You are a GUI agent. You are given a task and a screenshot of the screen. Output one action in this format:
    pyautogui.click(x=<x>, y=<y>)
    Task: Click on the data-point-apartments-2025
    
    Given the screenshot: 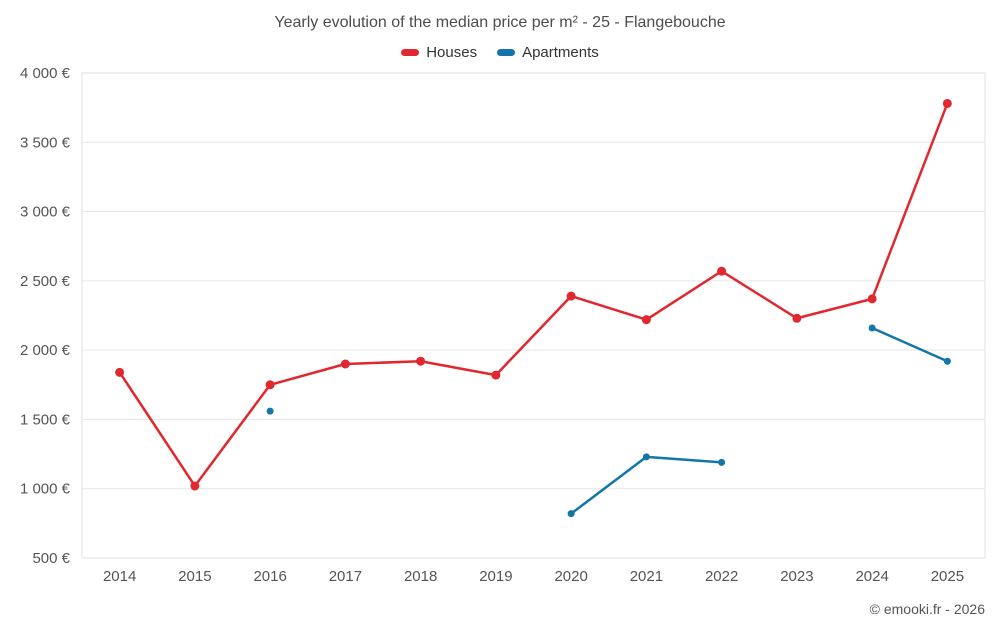 What is the action you would take?
    pyautogui.click(x=947, y=361)
    